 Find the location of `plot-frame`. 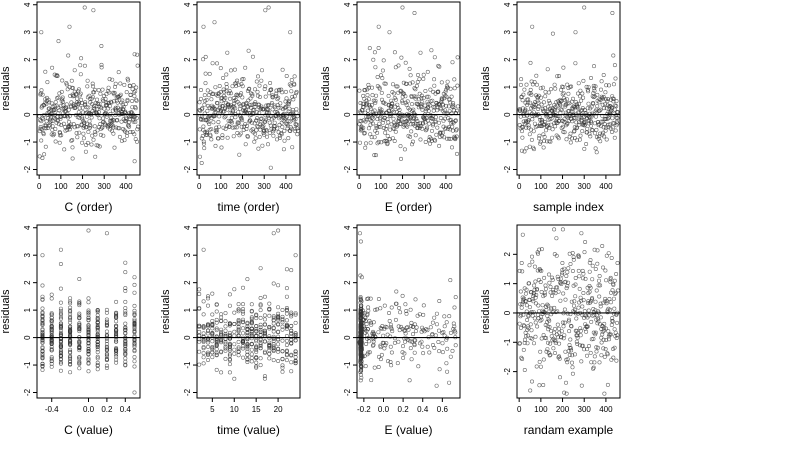

plot-frame is located at coordinates (88, 88).